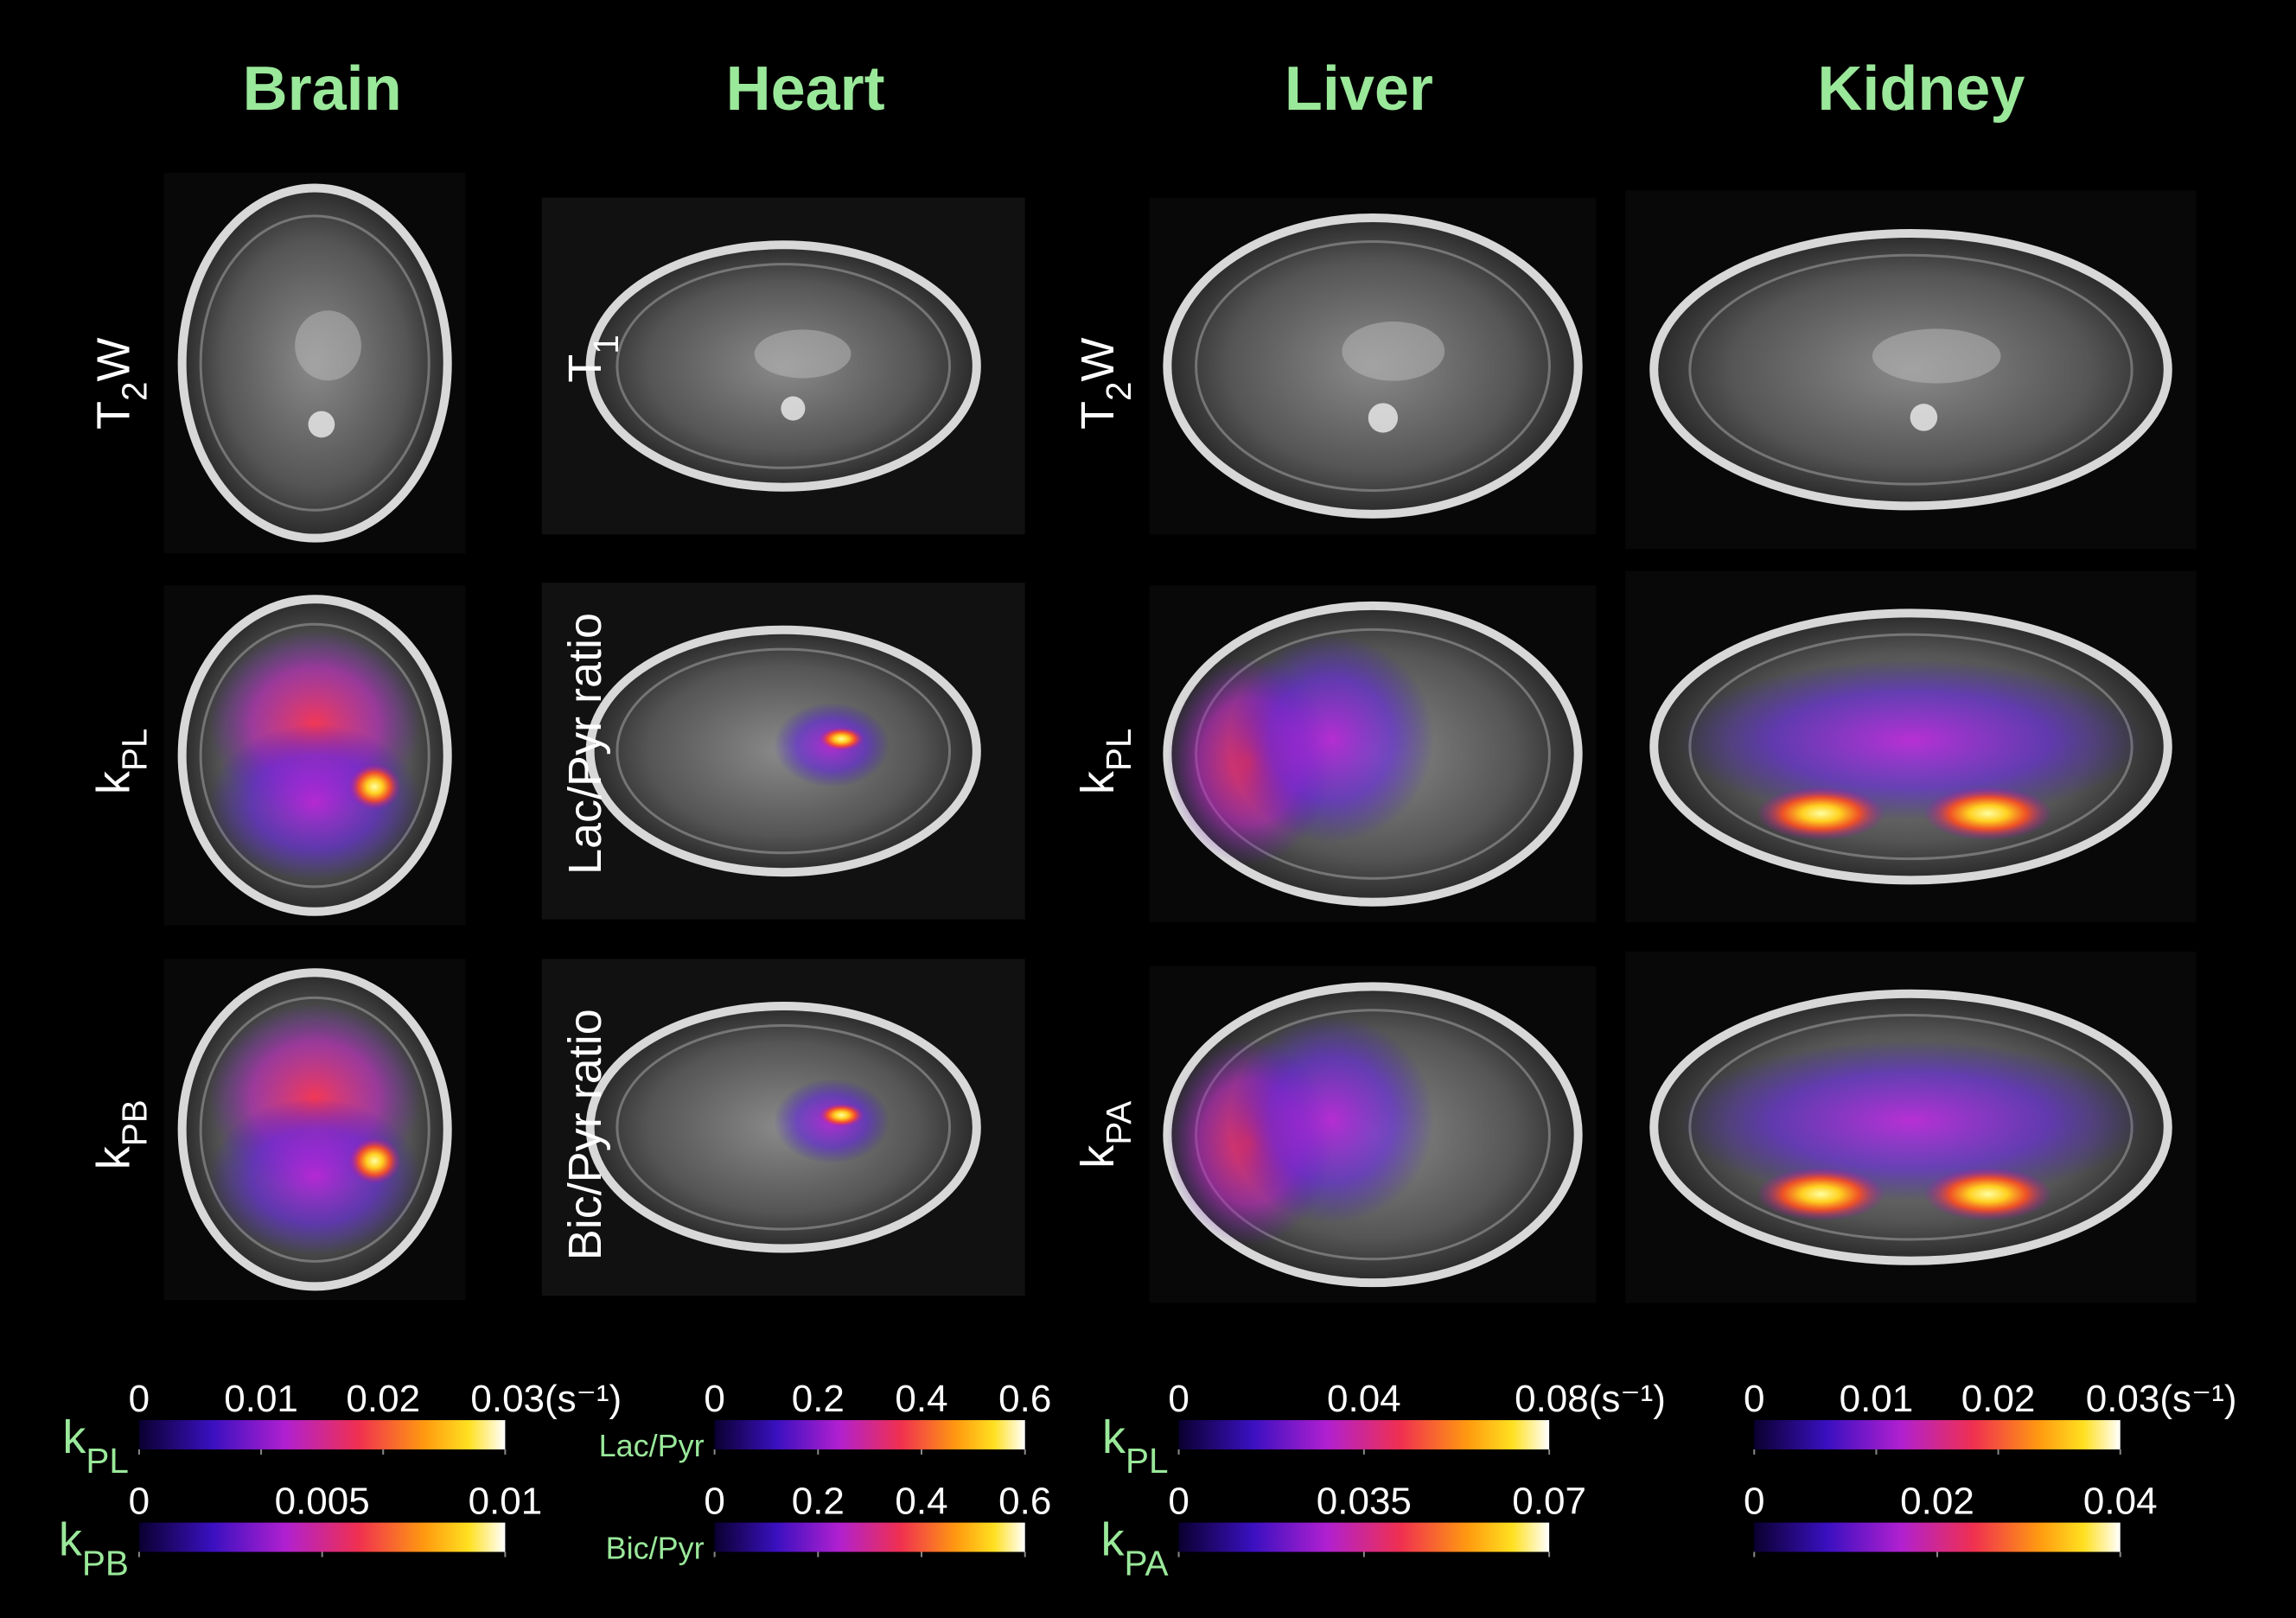 The width and height of the screenshot is (2296, 1618). I want to click on row-label-part: Lac/Pyr ratio, so click(585, 744).